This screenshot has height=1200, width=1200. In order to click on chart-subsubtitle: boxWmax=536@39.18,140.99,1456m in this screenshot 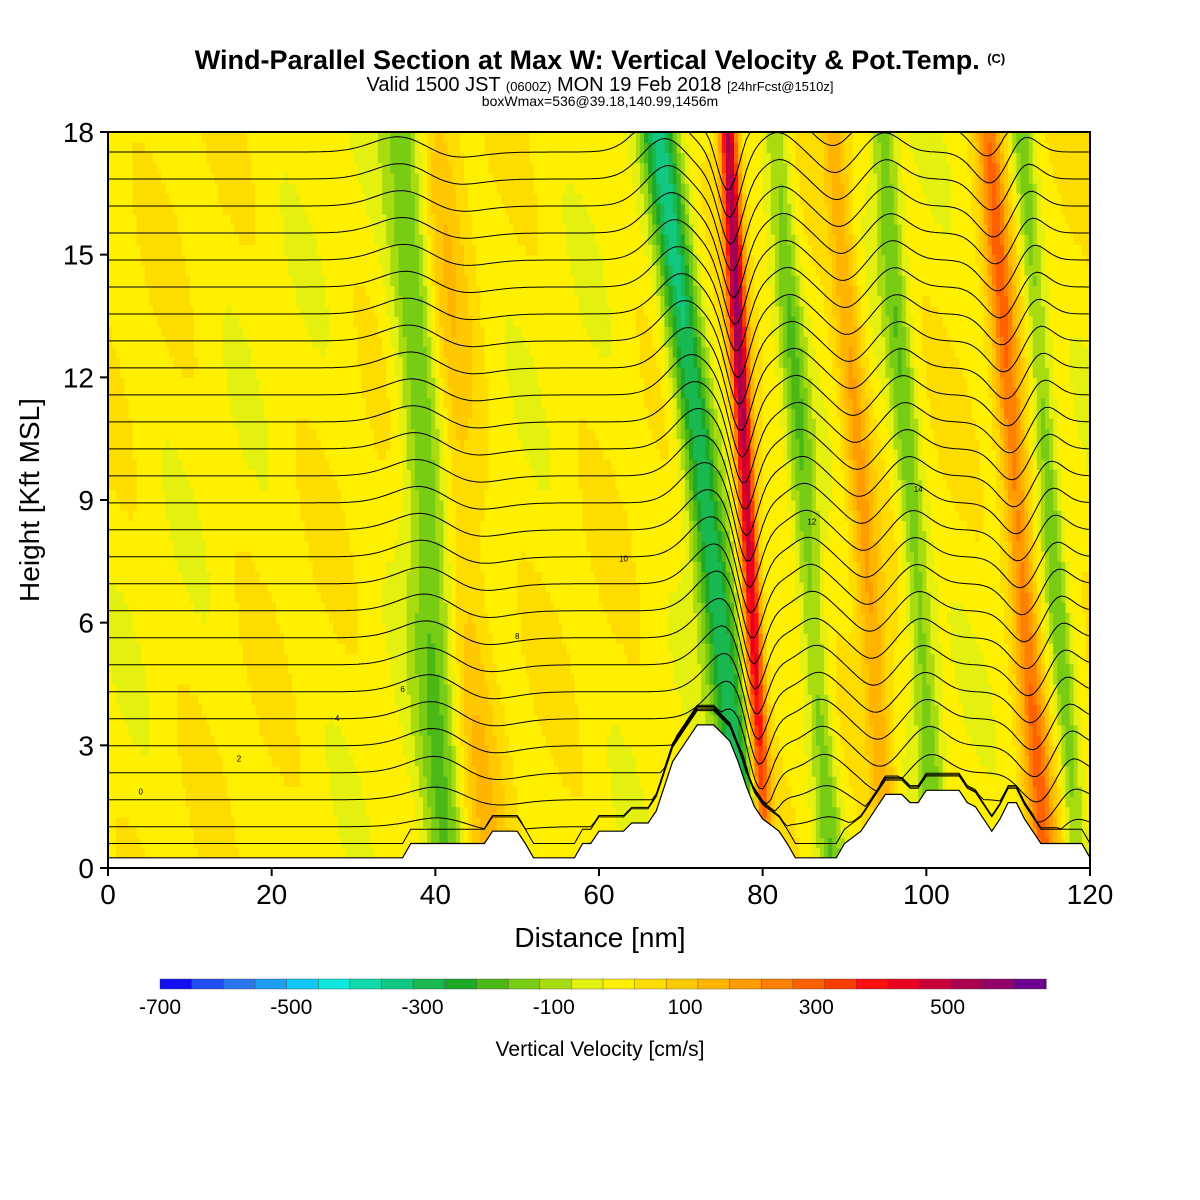, I will do `click(600, 101)`.